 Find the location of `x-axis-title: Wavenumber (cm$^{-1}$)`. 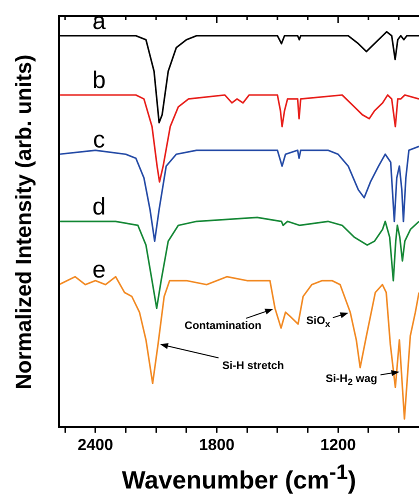

x-axis-title: Wavenumber (cm$^{-1}$) is located at coordinates (239, 477).